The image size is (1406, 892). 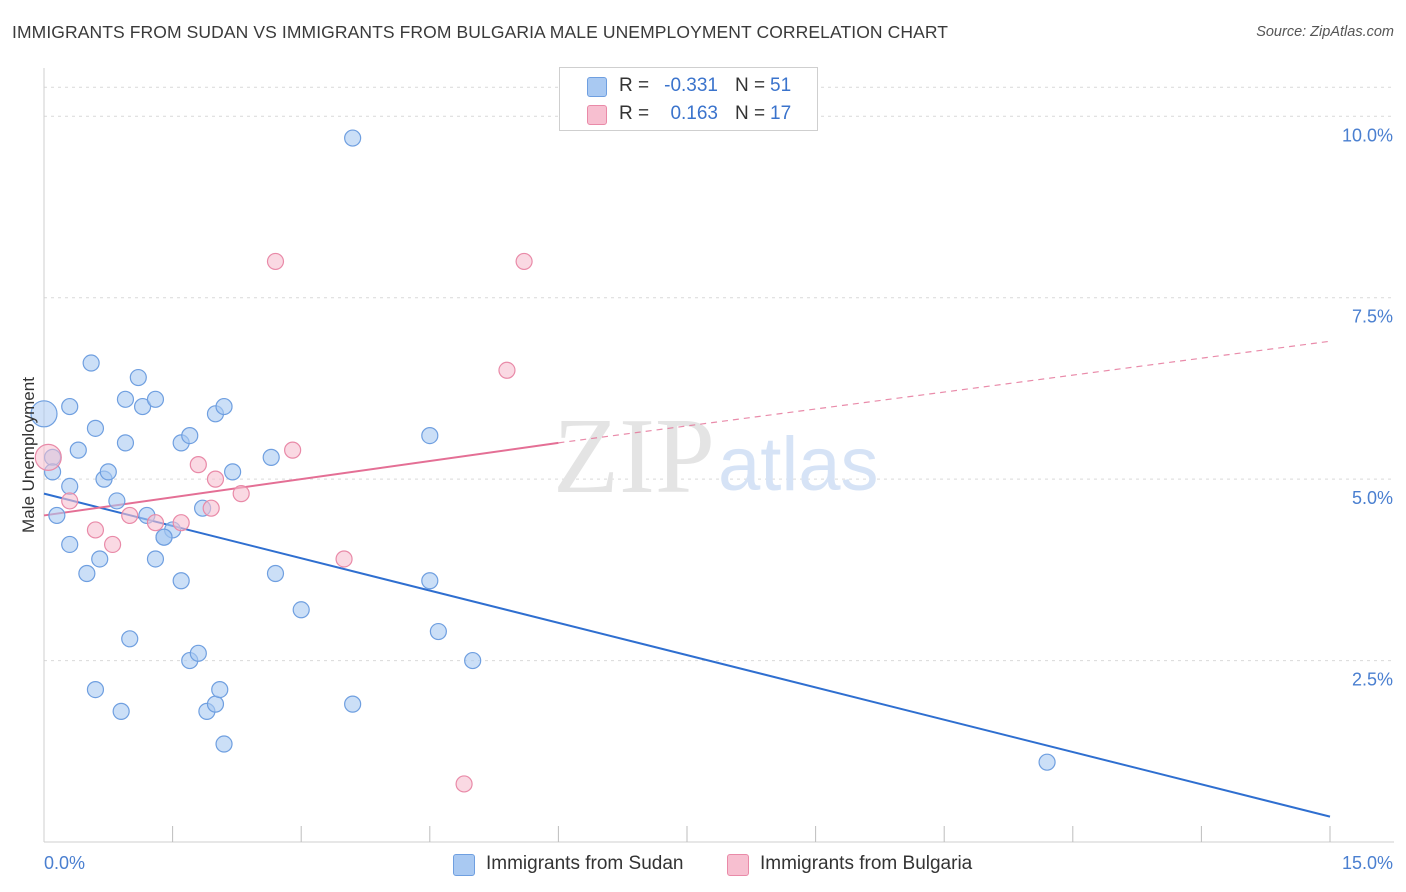 I want to click on x-tick-label: 0.0%, so click(x=64, y=863).